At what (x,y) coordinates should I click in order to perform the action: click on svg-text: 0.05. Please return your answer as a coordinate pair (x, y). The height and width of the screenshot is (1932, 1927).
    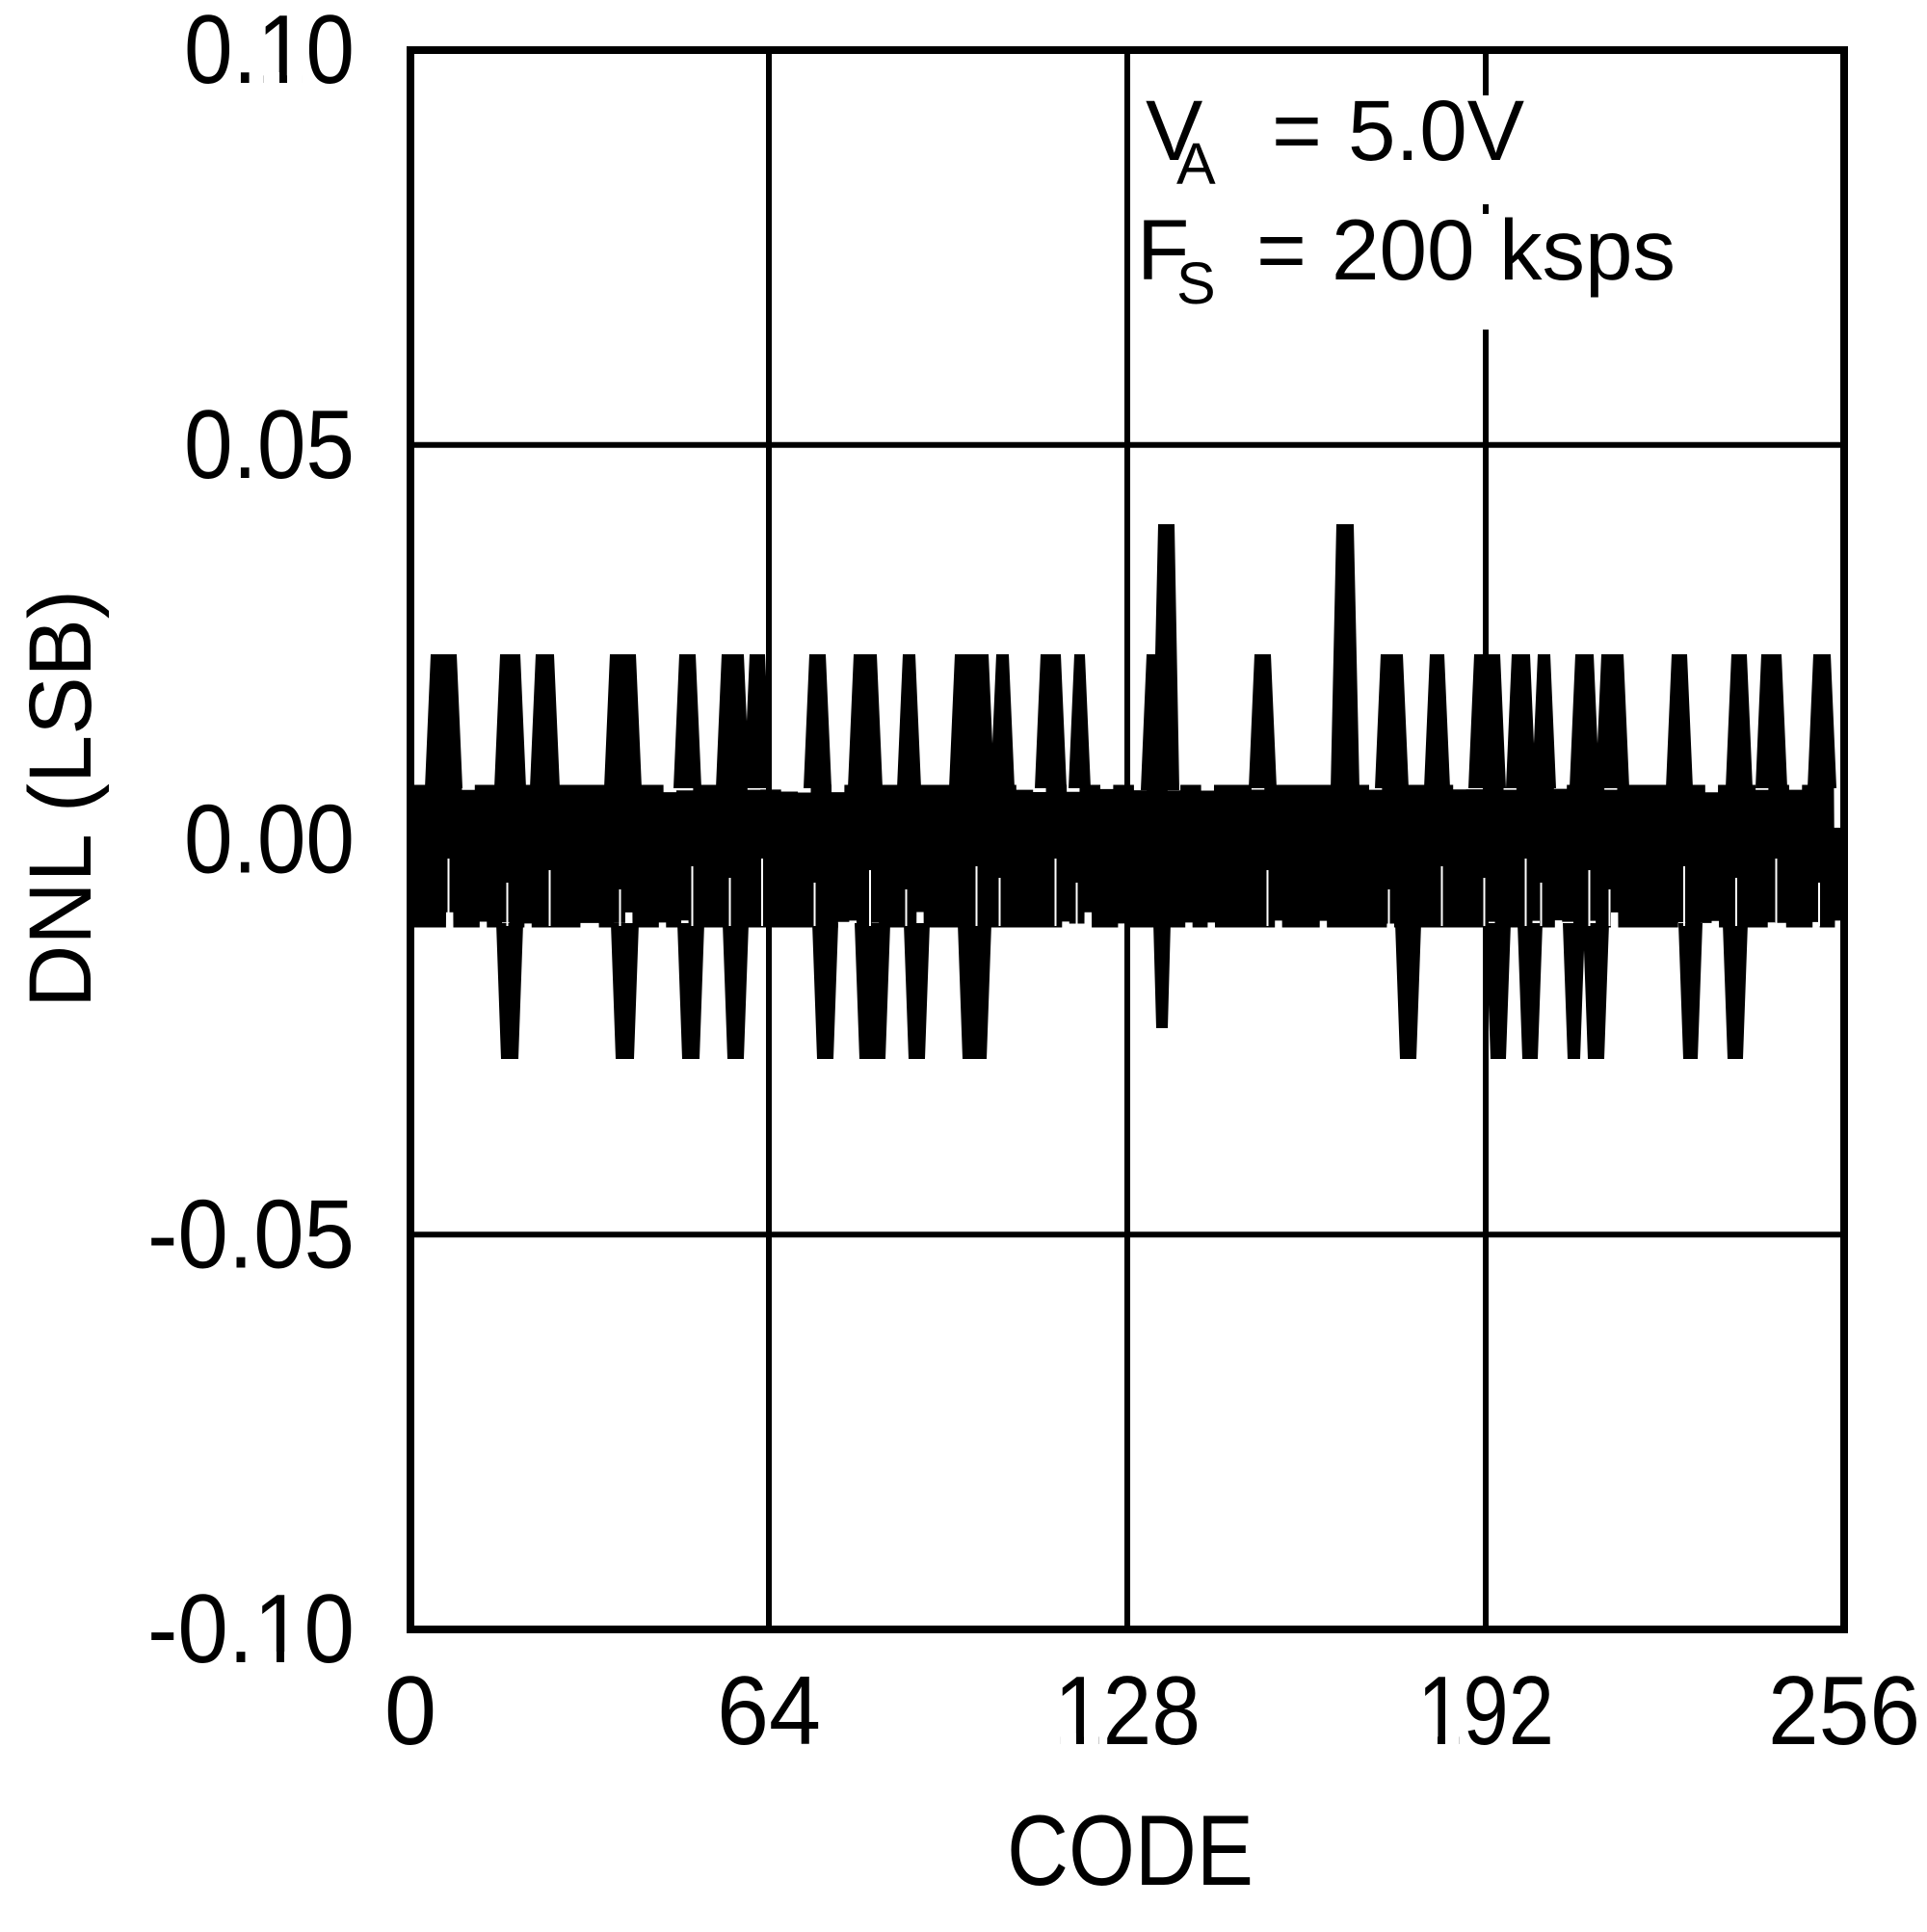
    Looking at the image, I should click on (269, 445).